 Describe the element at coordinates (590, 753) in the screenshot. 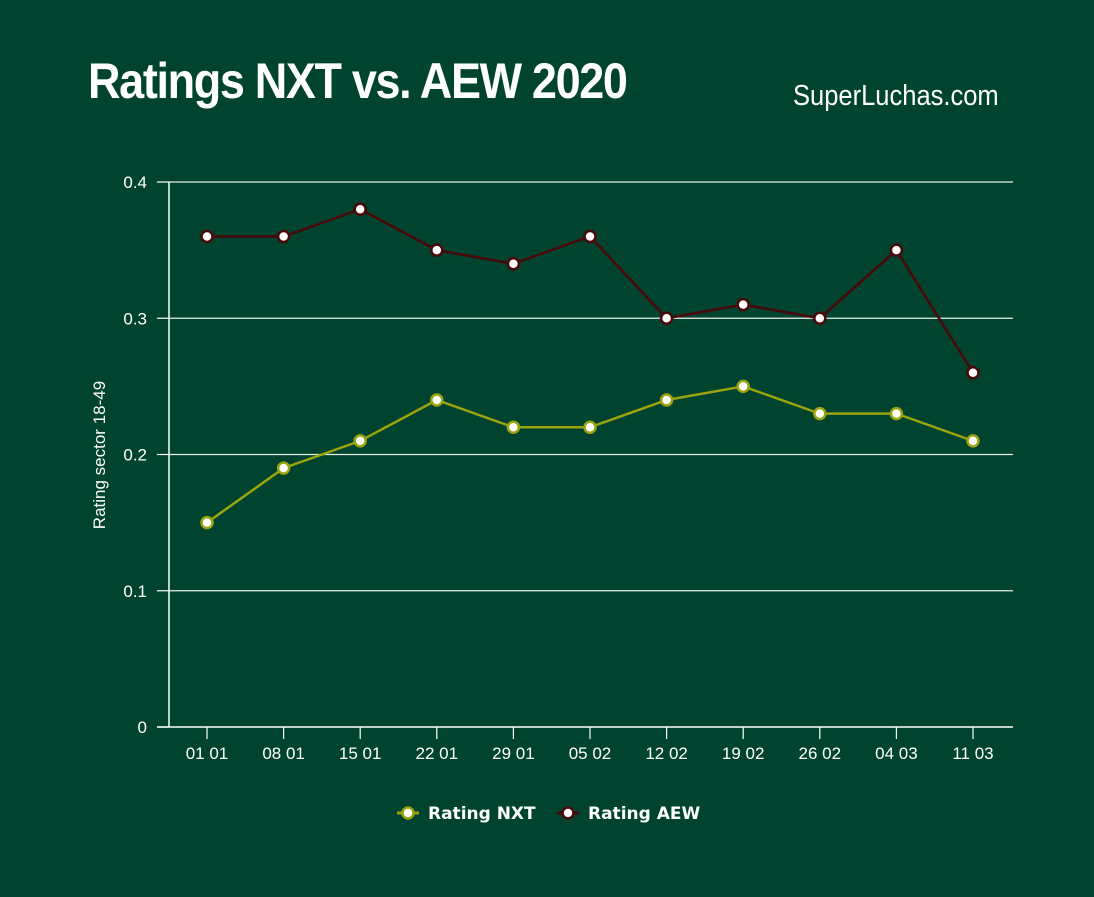

I see `x-tick-label: 05 02` at that location.